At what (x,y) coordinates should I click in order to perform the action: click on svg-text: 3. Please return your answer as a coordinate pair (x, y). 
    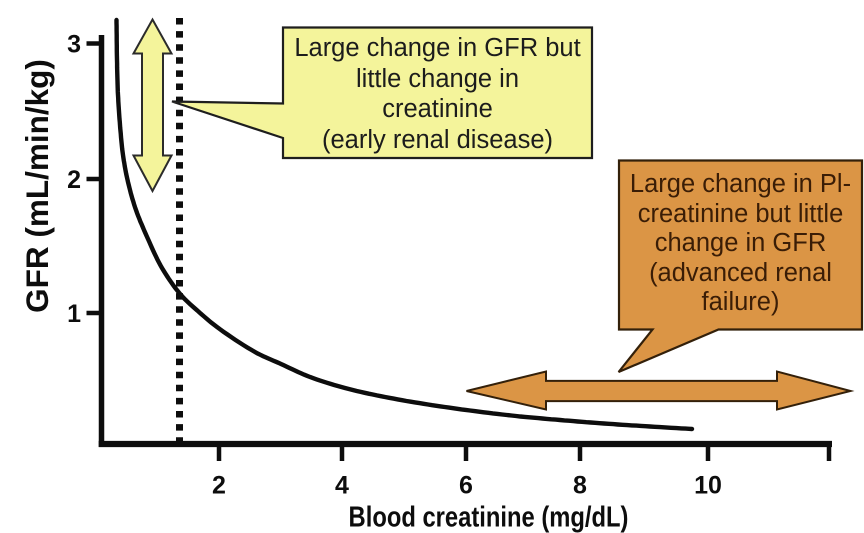
    Looking at the image, I should click on (74, 45).